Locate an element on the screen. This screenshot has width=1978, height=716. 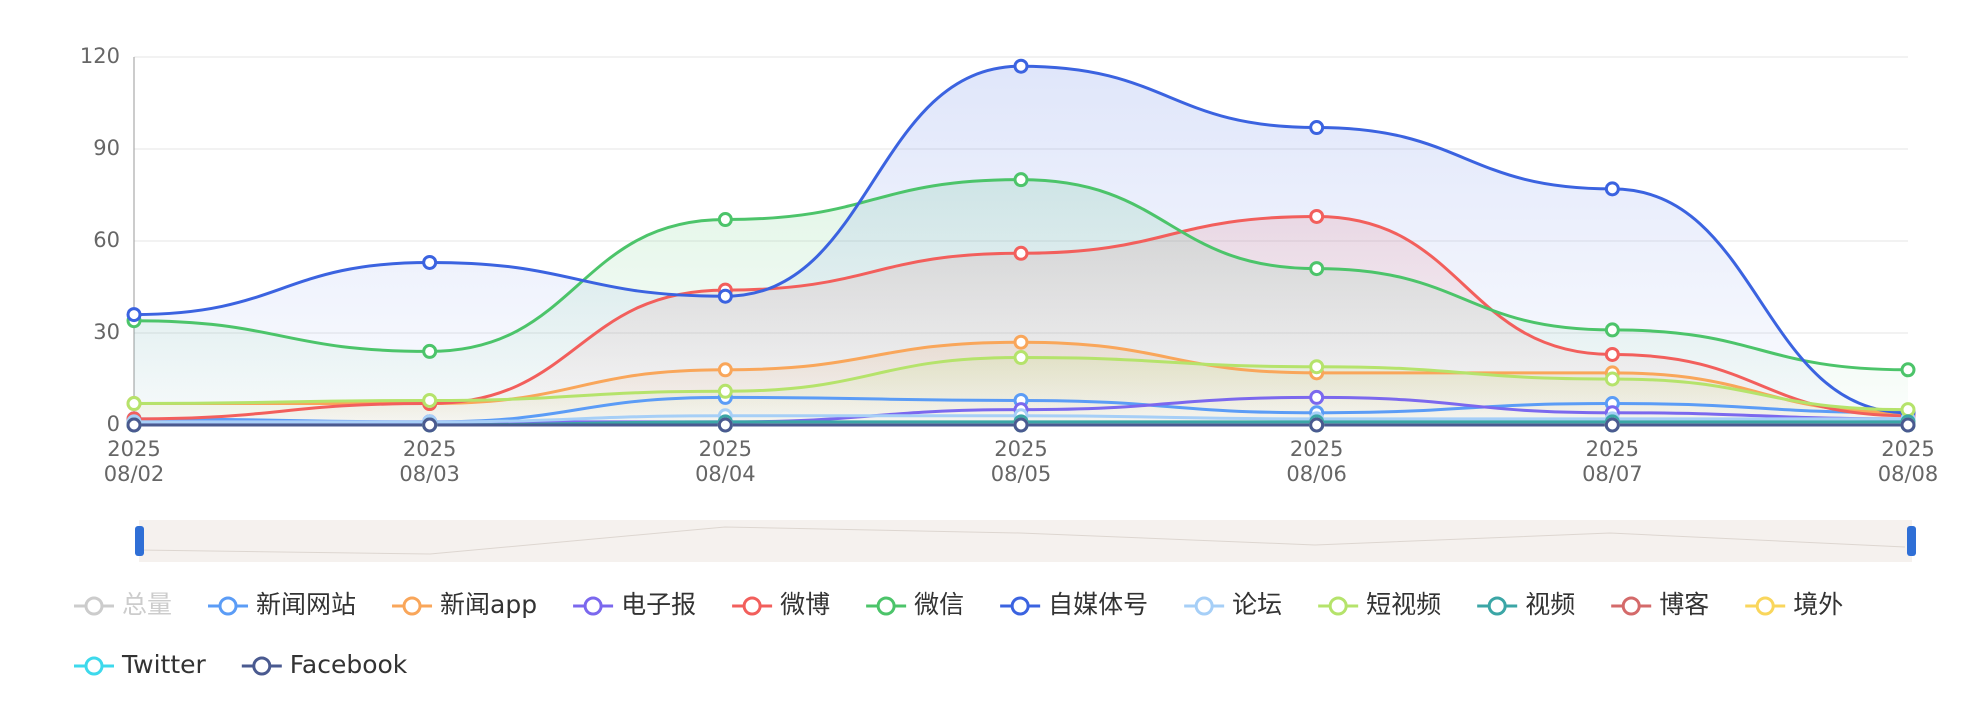
legend-label: 电子报 is located at coordinates (658, 604).